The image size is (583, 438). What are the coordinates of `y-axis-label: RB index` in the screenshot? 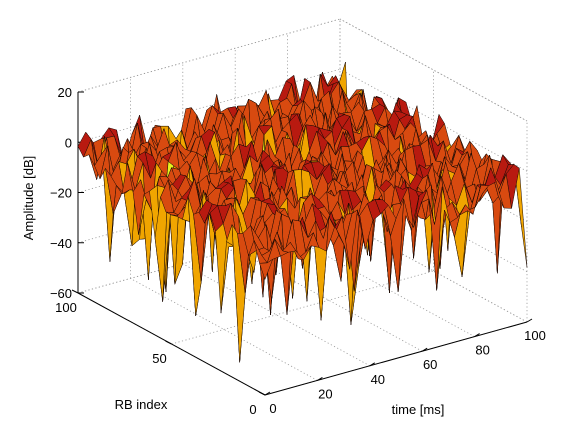 It's located at (141, 404).